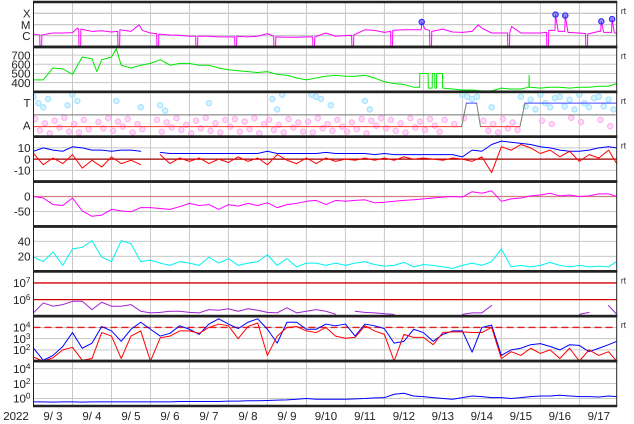  Describe the element at coordinates (443, 417) in the screenshot. I see `x-tick-label: 9/13` at that location.